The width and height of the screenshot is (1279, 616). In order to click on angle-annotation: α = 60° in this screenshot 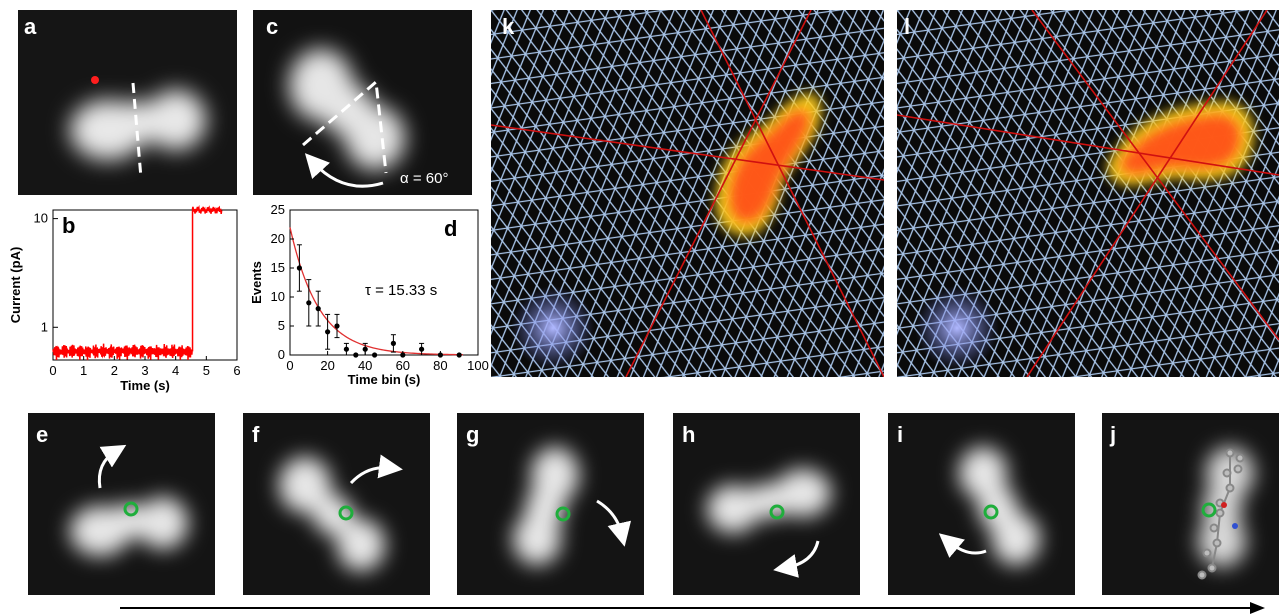, I will do `click(424, 178)`.